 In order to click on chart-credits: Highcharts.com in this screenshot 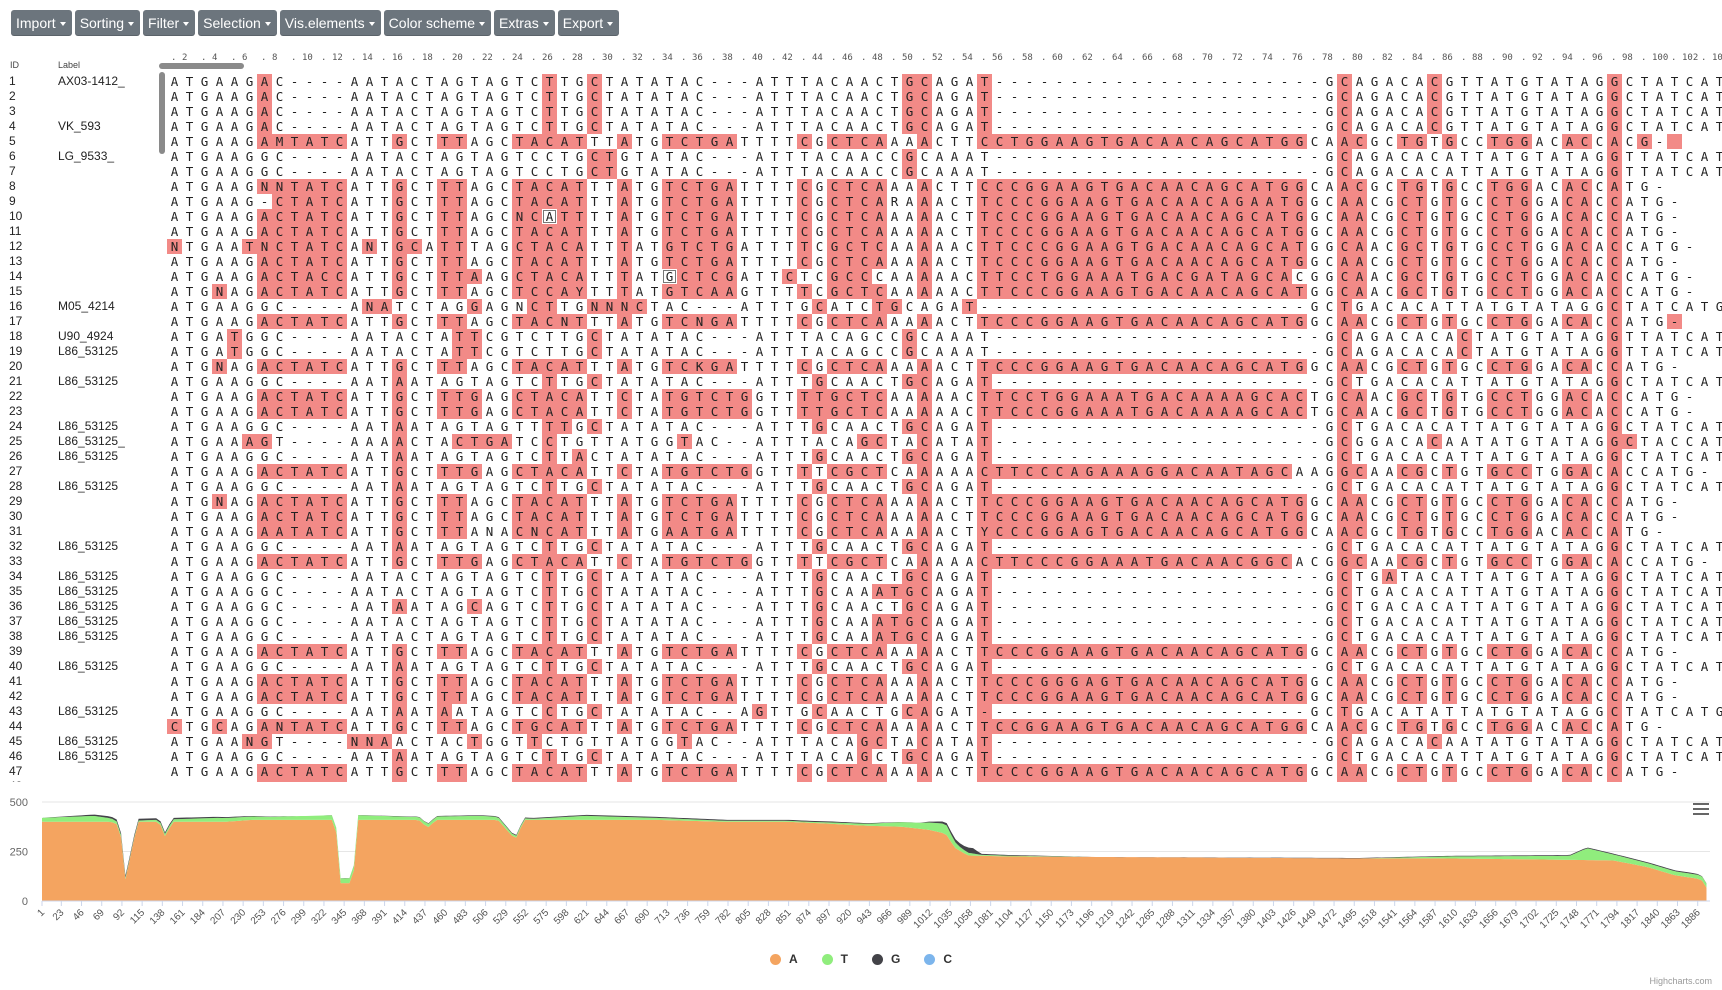, I will do `click(1680, 981)`.